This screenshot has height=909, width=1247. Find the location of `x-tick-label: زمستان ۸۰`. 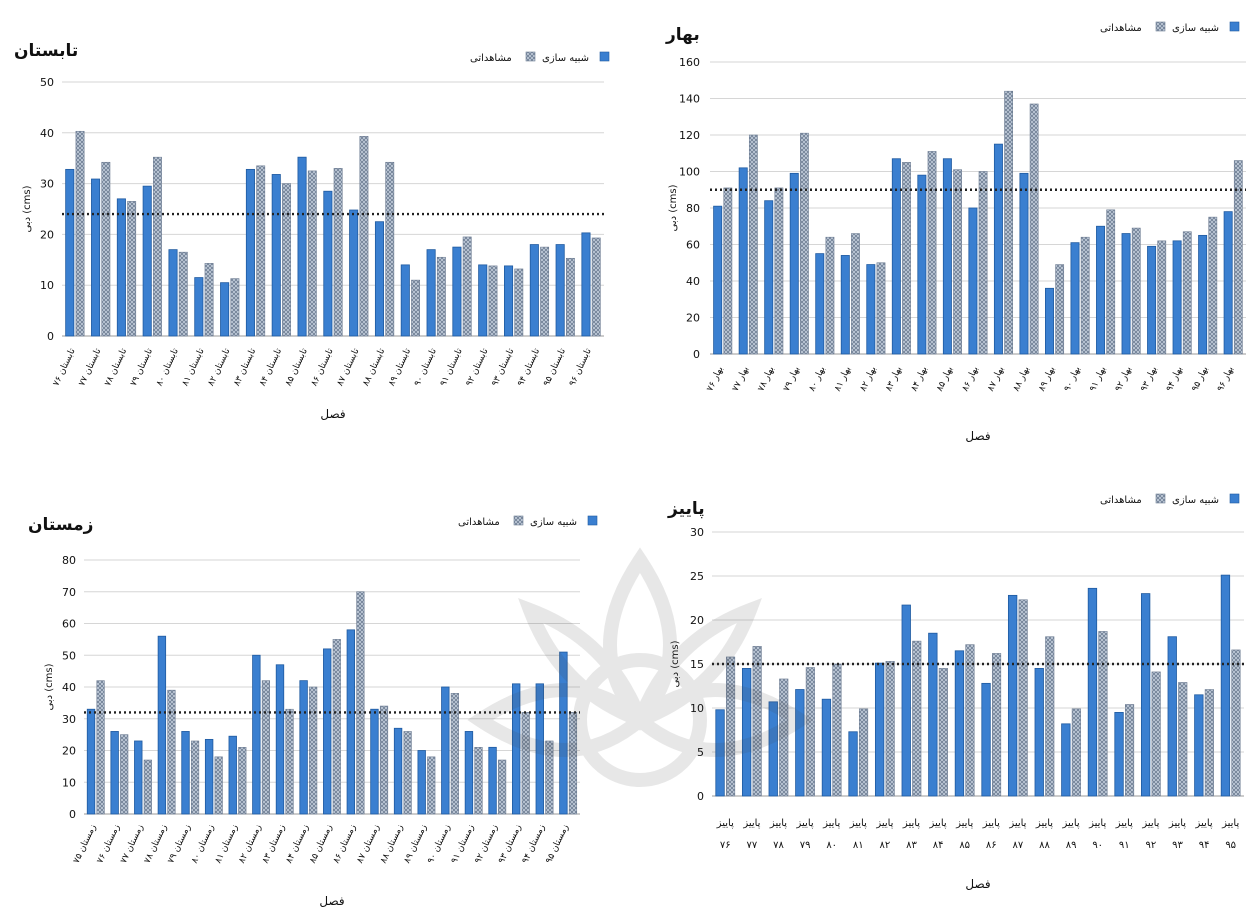

x-tick-label: زمستان ۸۰ is located at coordinates (203, 844).